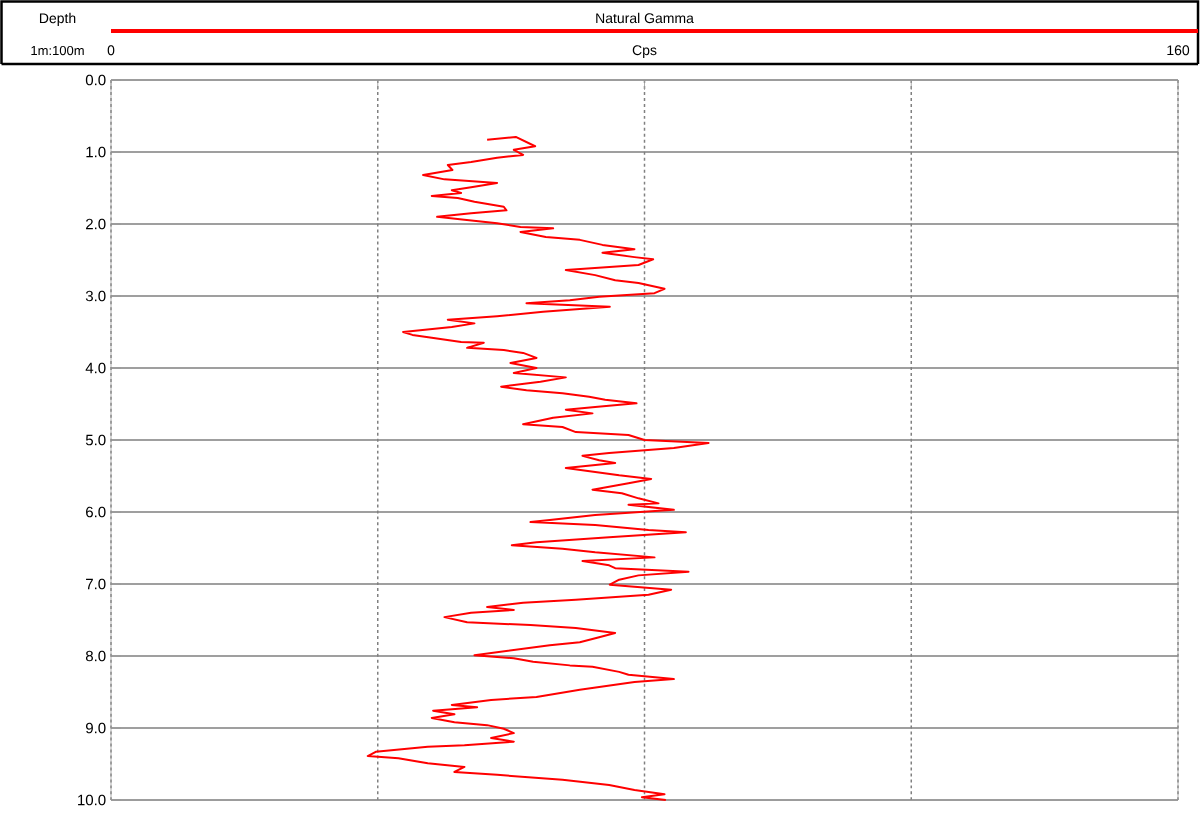 This screenshot has height=830, width=1201. I want to click on y-tick-label: 1.0, so click(96, 152).